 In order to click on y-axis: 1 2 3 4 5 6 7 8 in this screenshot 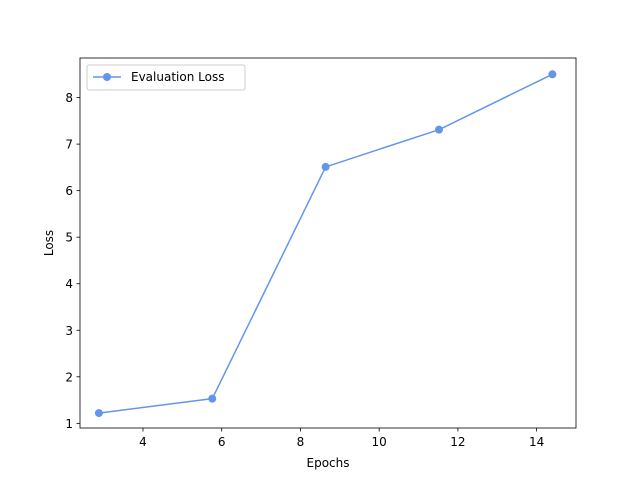, I will do `click(72, 261)`.